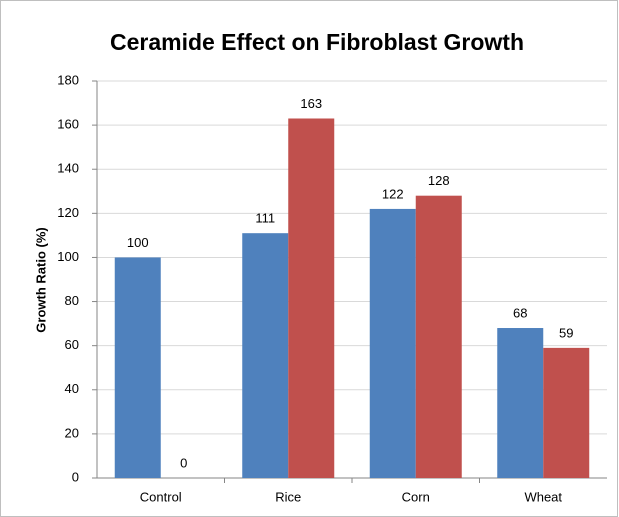 This screenshot has width=619, height=517. Describe the element at coordinates (68, 79) in the screenshot. I see `y-tick-label: 180` at that location.